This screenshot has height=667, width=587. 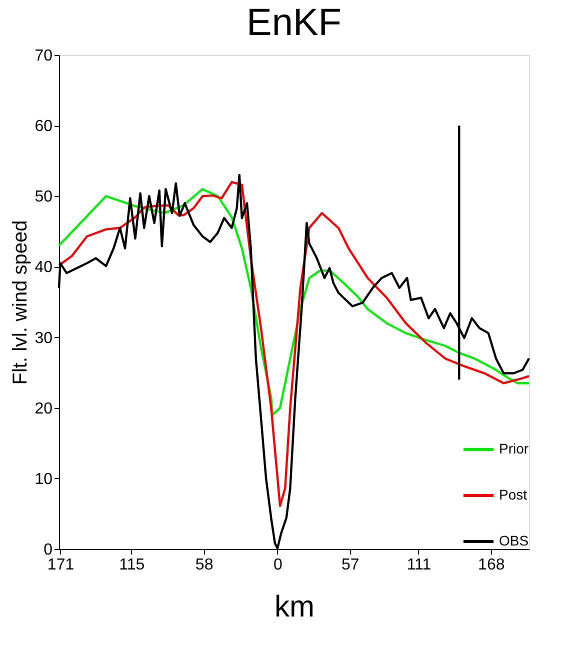 What do you see at coordinates (43, 409) in the screenshot?
I see `y-tick-label: 20` at bounding box center [43, 409].